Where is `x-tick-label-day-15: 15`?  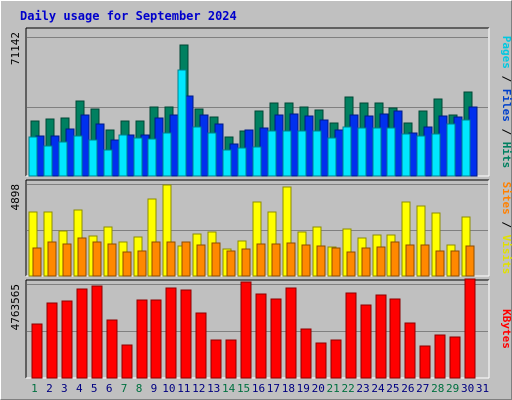 x-tick-label-day-15: 15 is located at coordinates (243, 388).